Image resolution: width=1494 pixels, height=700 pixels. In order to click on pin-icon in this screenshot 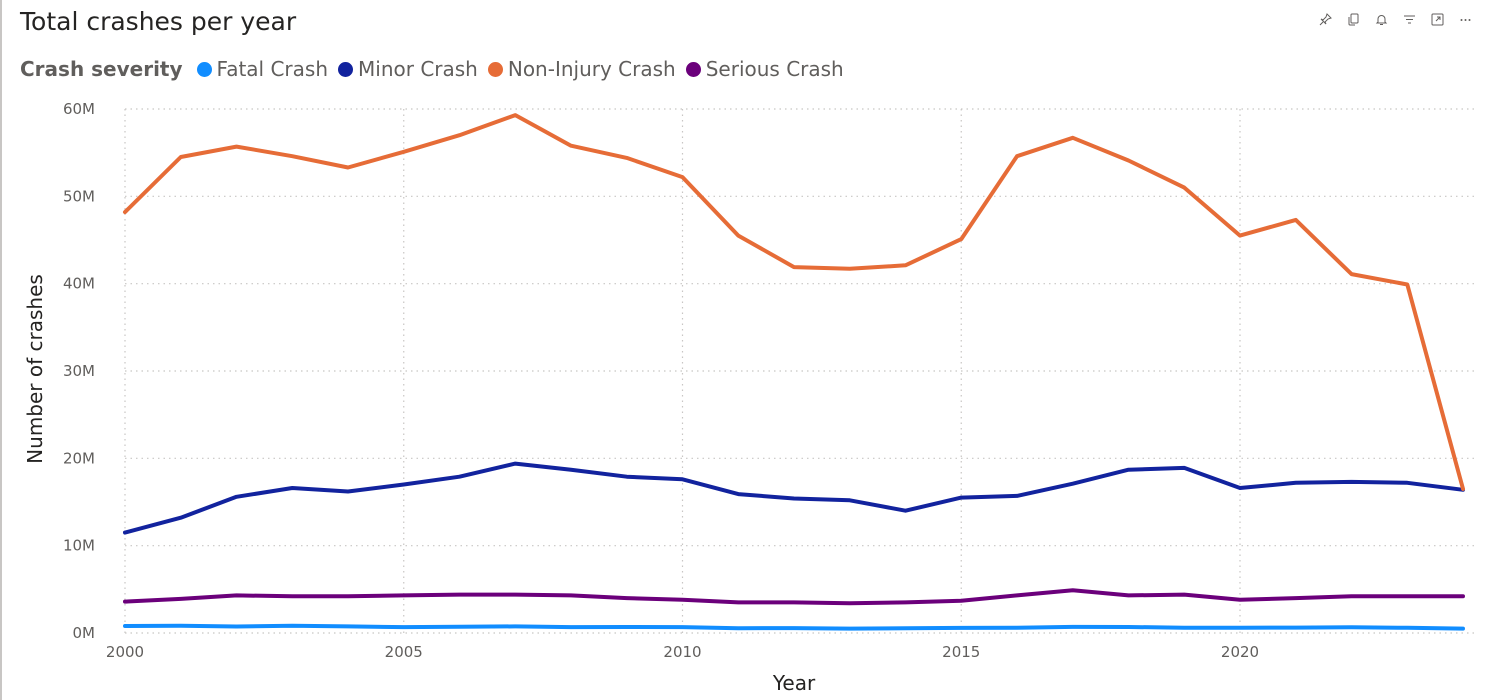, I will do `click(1325, 19)`.